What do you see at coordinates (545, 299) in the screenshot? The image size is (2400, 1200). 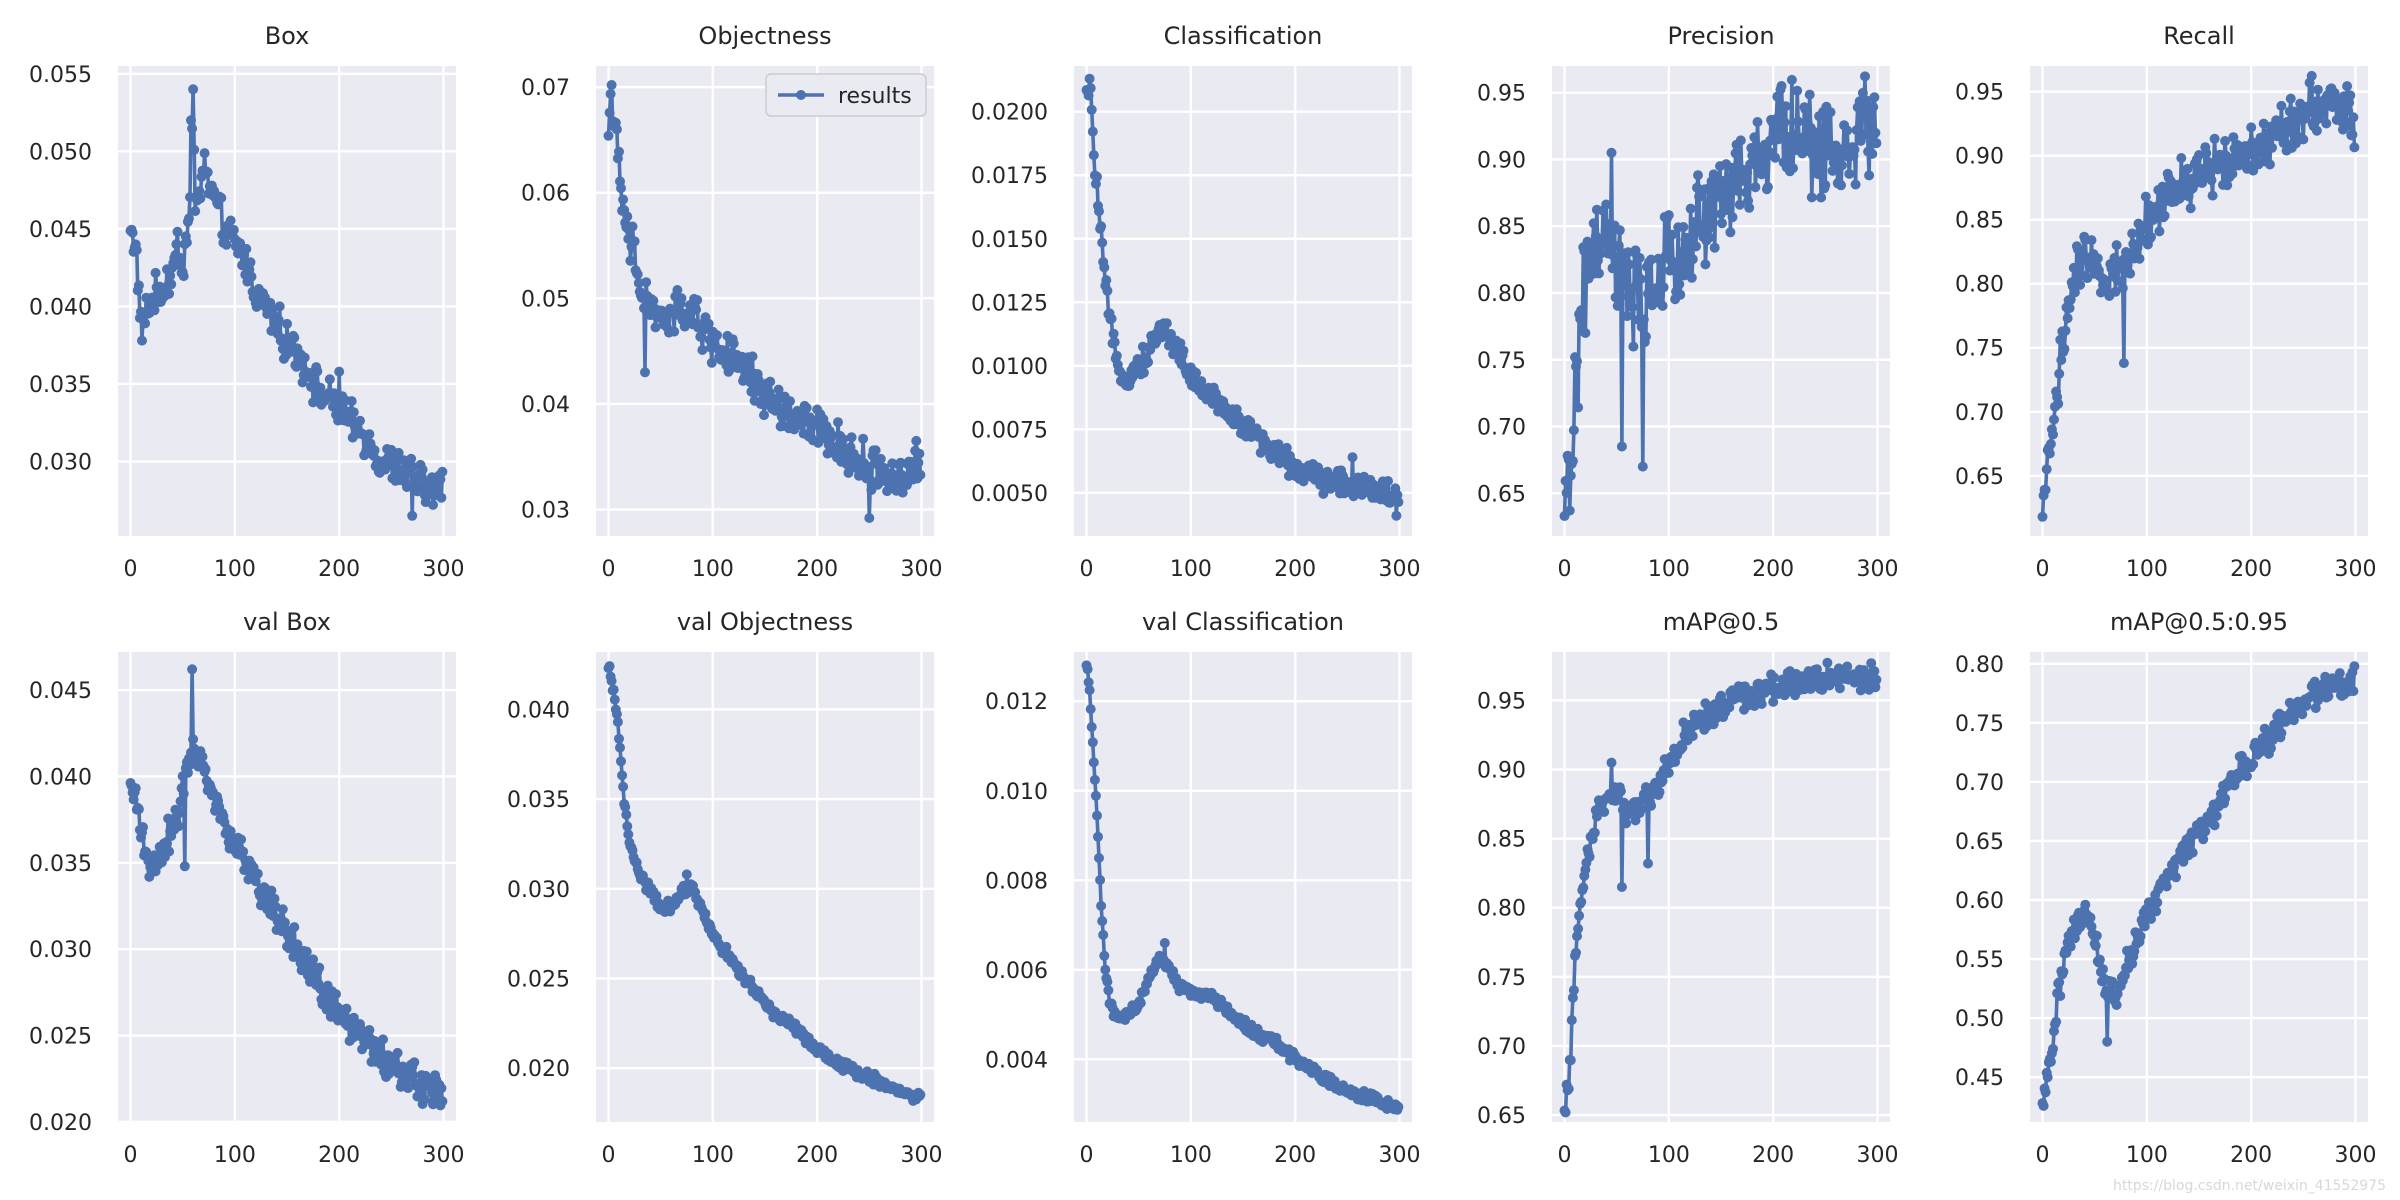 I see `y-tick-label: 0.05` at bounding box center [545, 299].